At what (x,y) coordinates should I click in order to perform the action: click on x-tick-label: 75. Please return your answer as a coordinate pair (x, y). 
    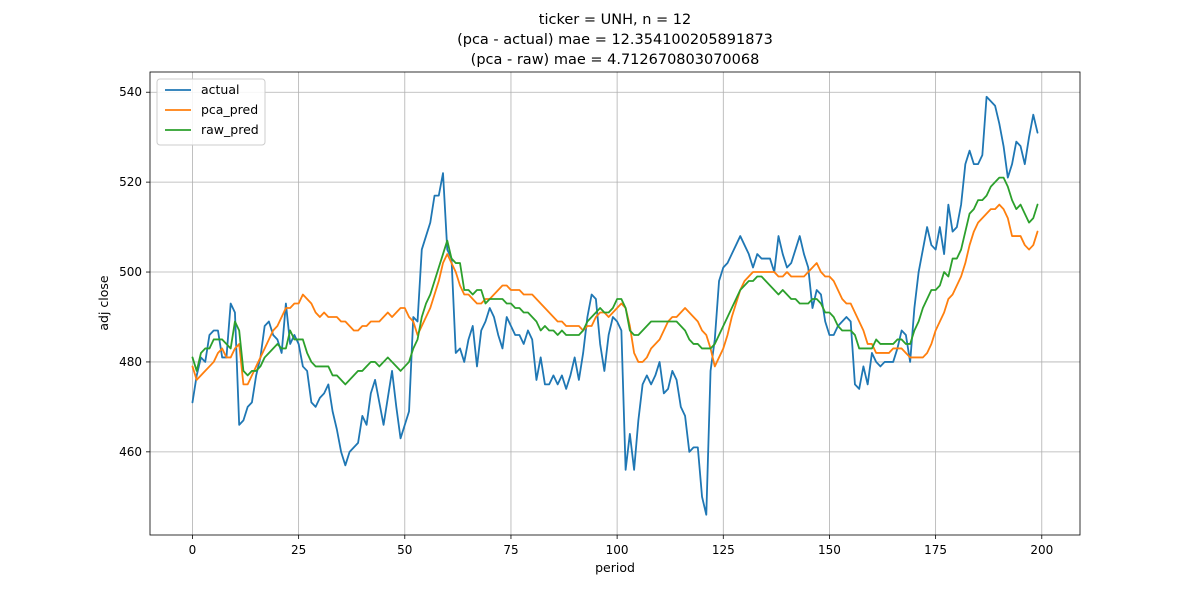
    Looking at the image, I should click on (510, 550).